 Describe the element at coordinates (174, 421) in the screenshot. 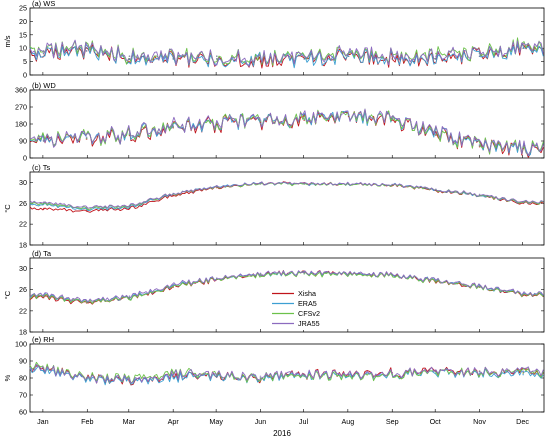

I see `month-tick-label: Apr` at that location.